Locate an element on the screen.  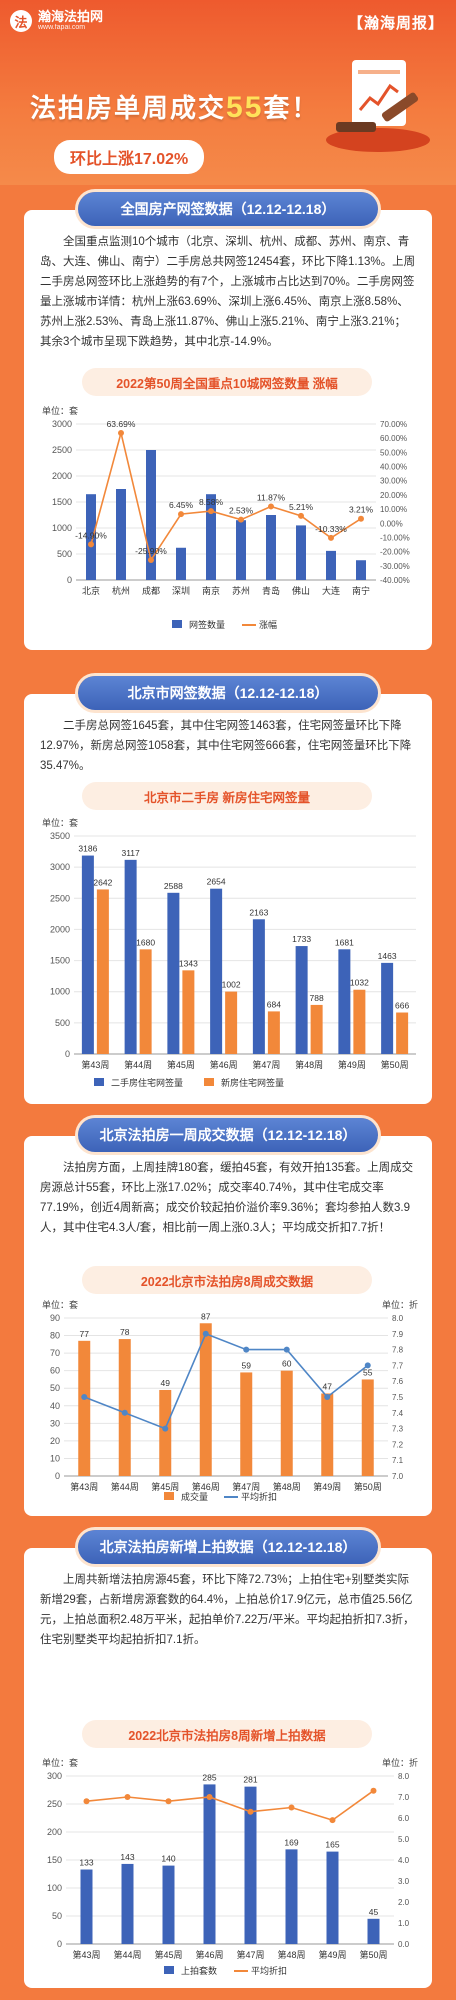
y2-tick-label: 7.8 is located at coordinates (398, 1350).